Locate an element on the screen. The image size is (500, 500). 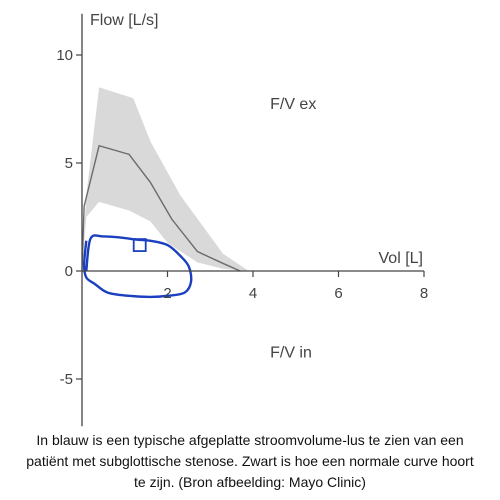
y-tick-label: 10 is located at coordinates (64, 55).